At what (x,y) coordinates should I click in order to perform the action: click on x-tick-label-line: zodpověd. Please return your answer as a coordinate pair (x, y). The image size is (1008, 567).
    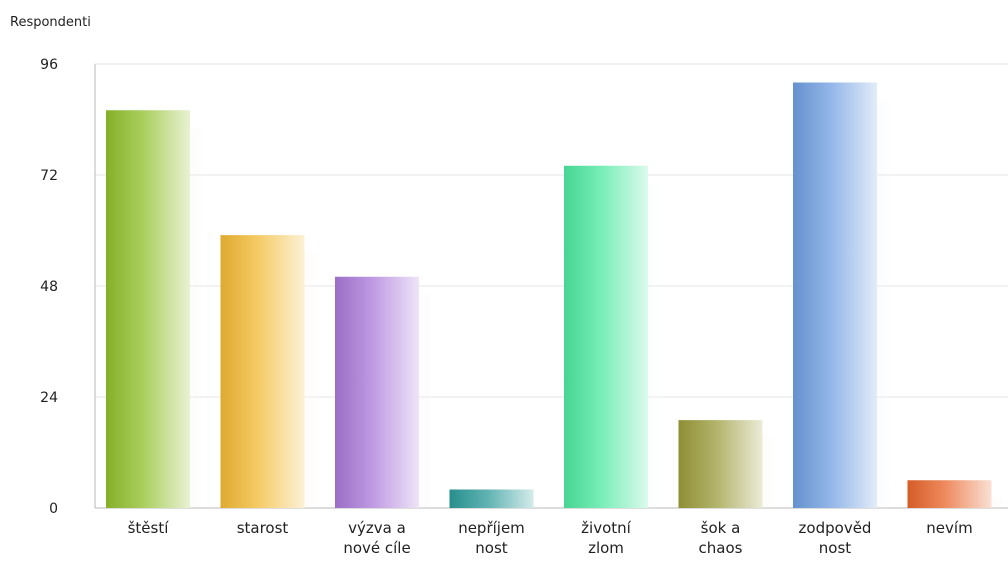
    Looking at the image, I should click on (835, 528).